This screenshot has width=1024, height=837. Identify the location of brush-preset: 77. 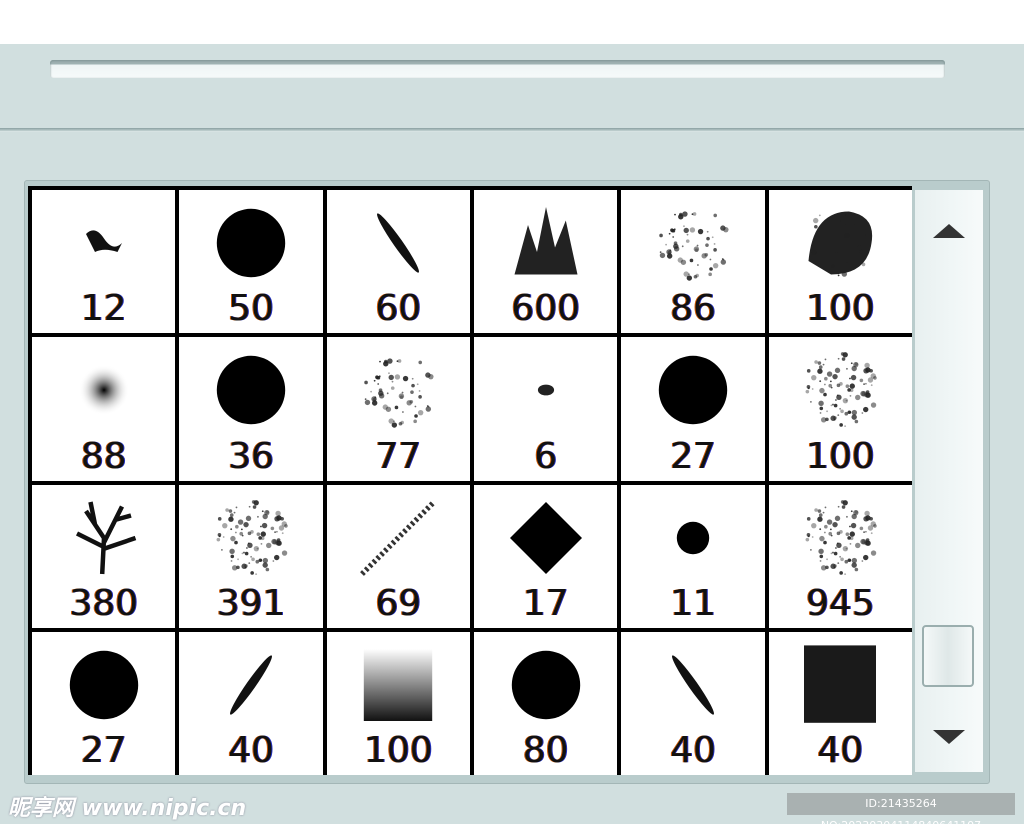
(398, 409).